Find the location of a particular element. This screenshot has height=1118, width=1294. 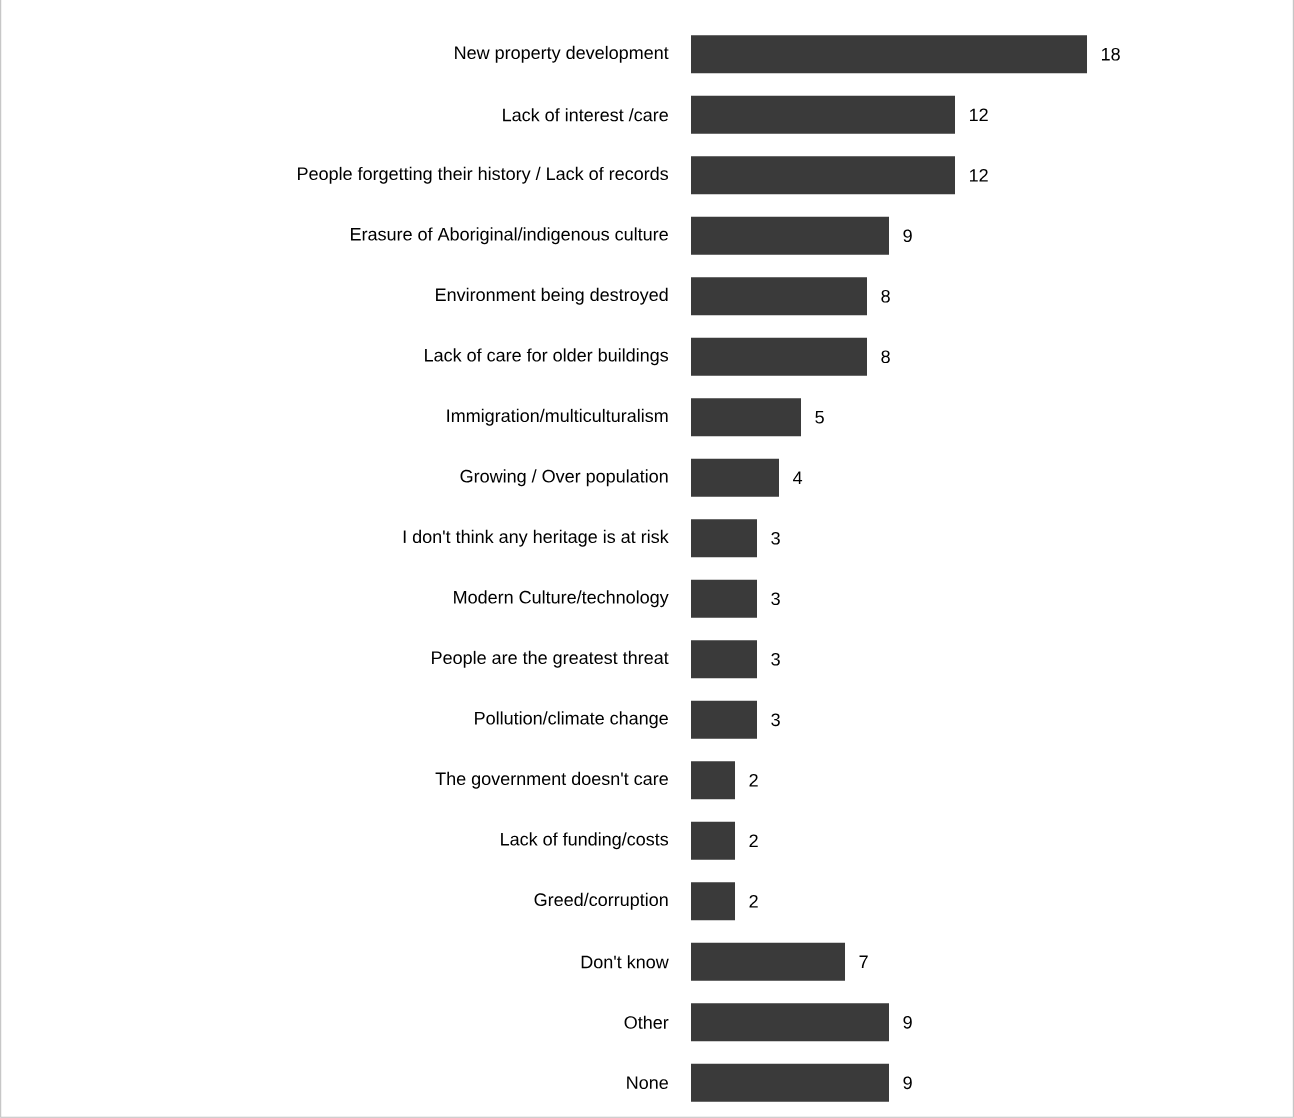

y-tick-label: Lack of care for older buildings is located at coordinates (547, 357).